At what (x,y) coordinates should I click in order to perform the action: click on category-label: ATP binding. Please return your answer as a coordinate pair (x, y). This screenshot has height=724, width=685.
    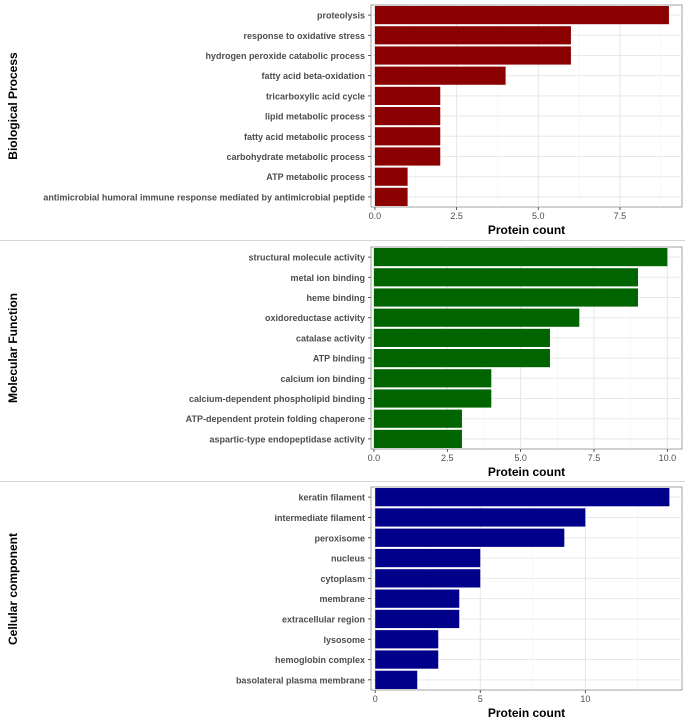
    Looking at the image, I should click on (339, 359).